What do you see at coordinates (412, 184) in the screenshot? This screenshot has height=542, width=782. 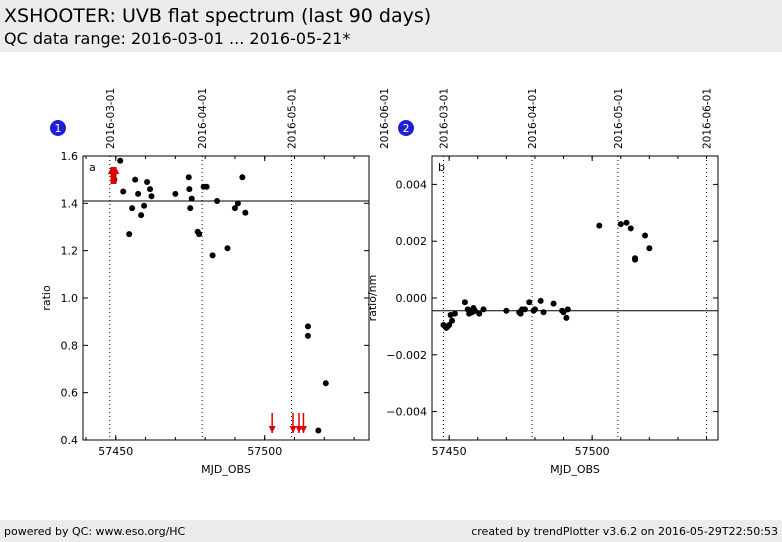 I see `y-tick-label: 0.004` at bounding box center [412, 184].